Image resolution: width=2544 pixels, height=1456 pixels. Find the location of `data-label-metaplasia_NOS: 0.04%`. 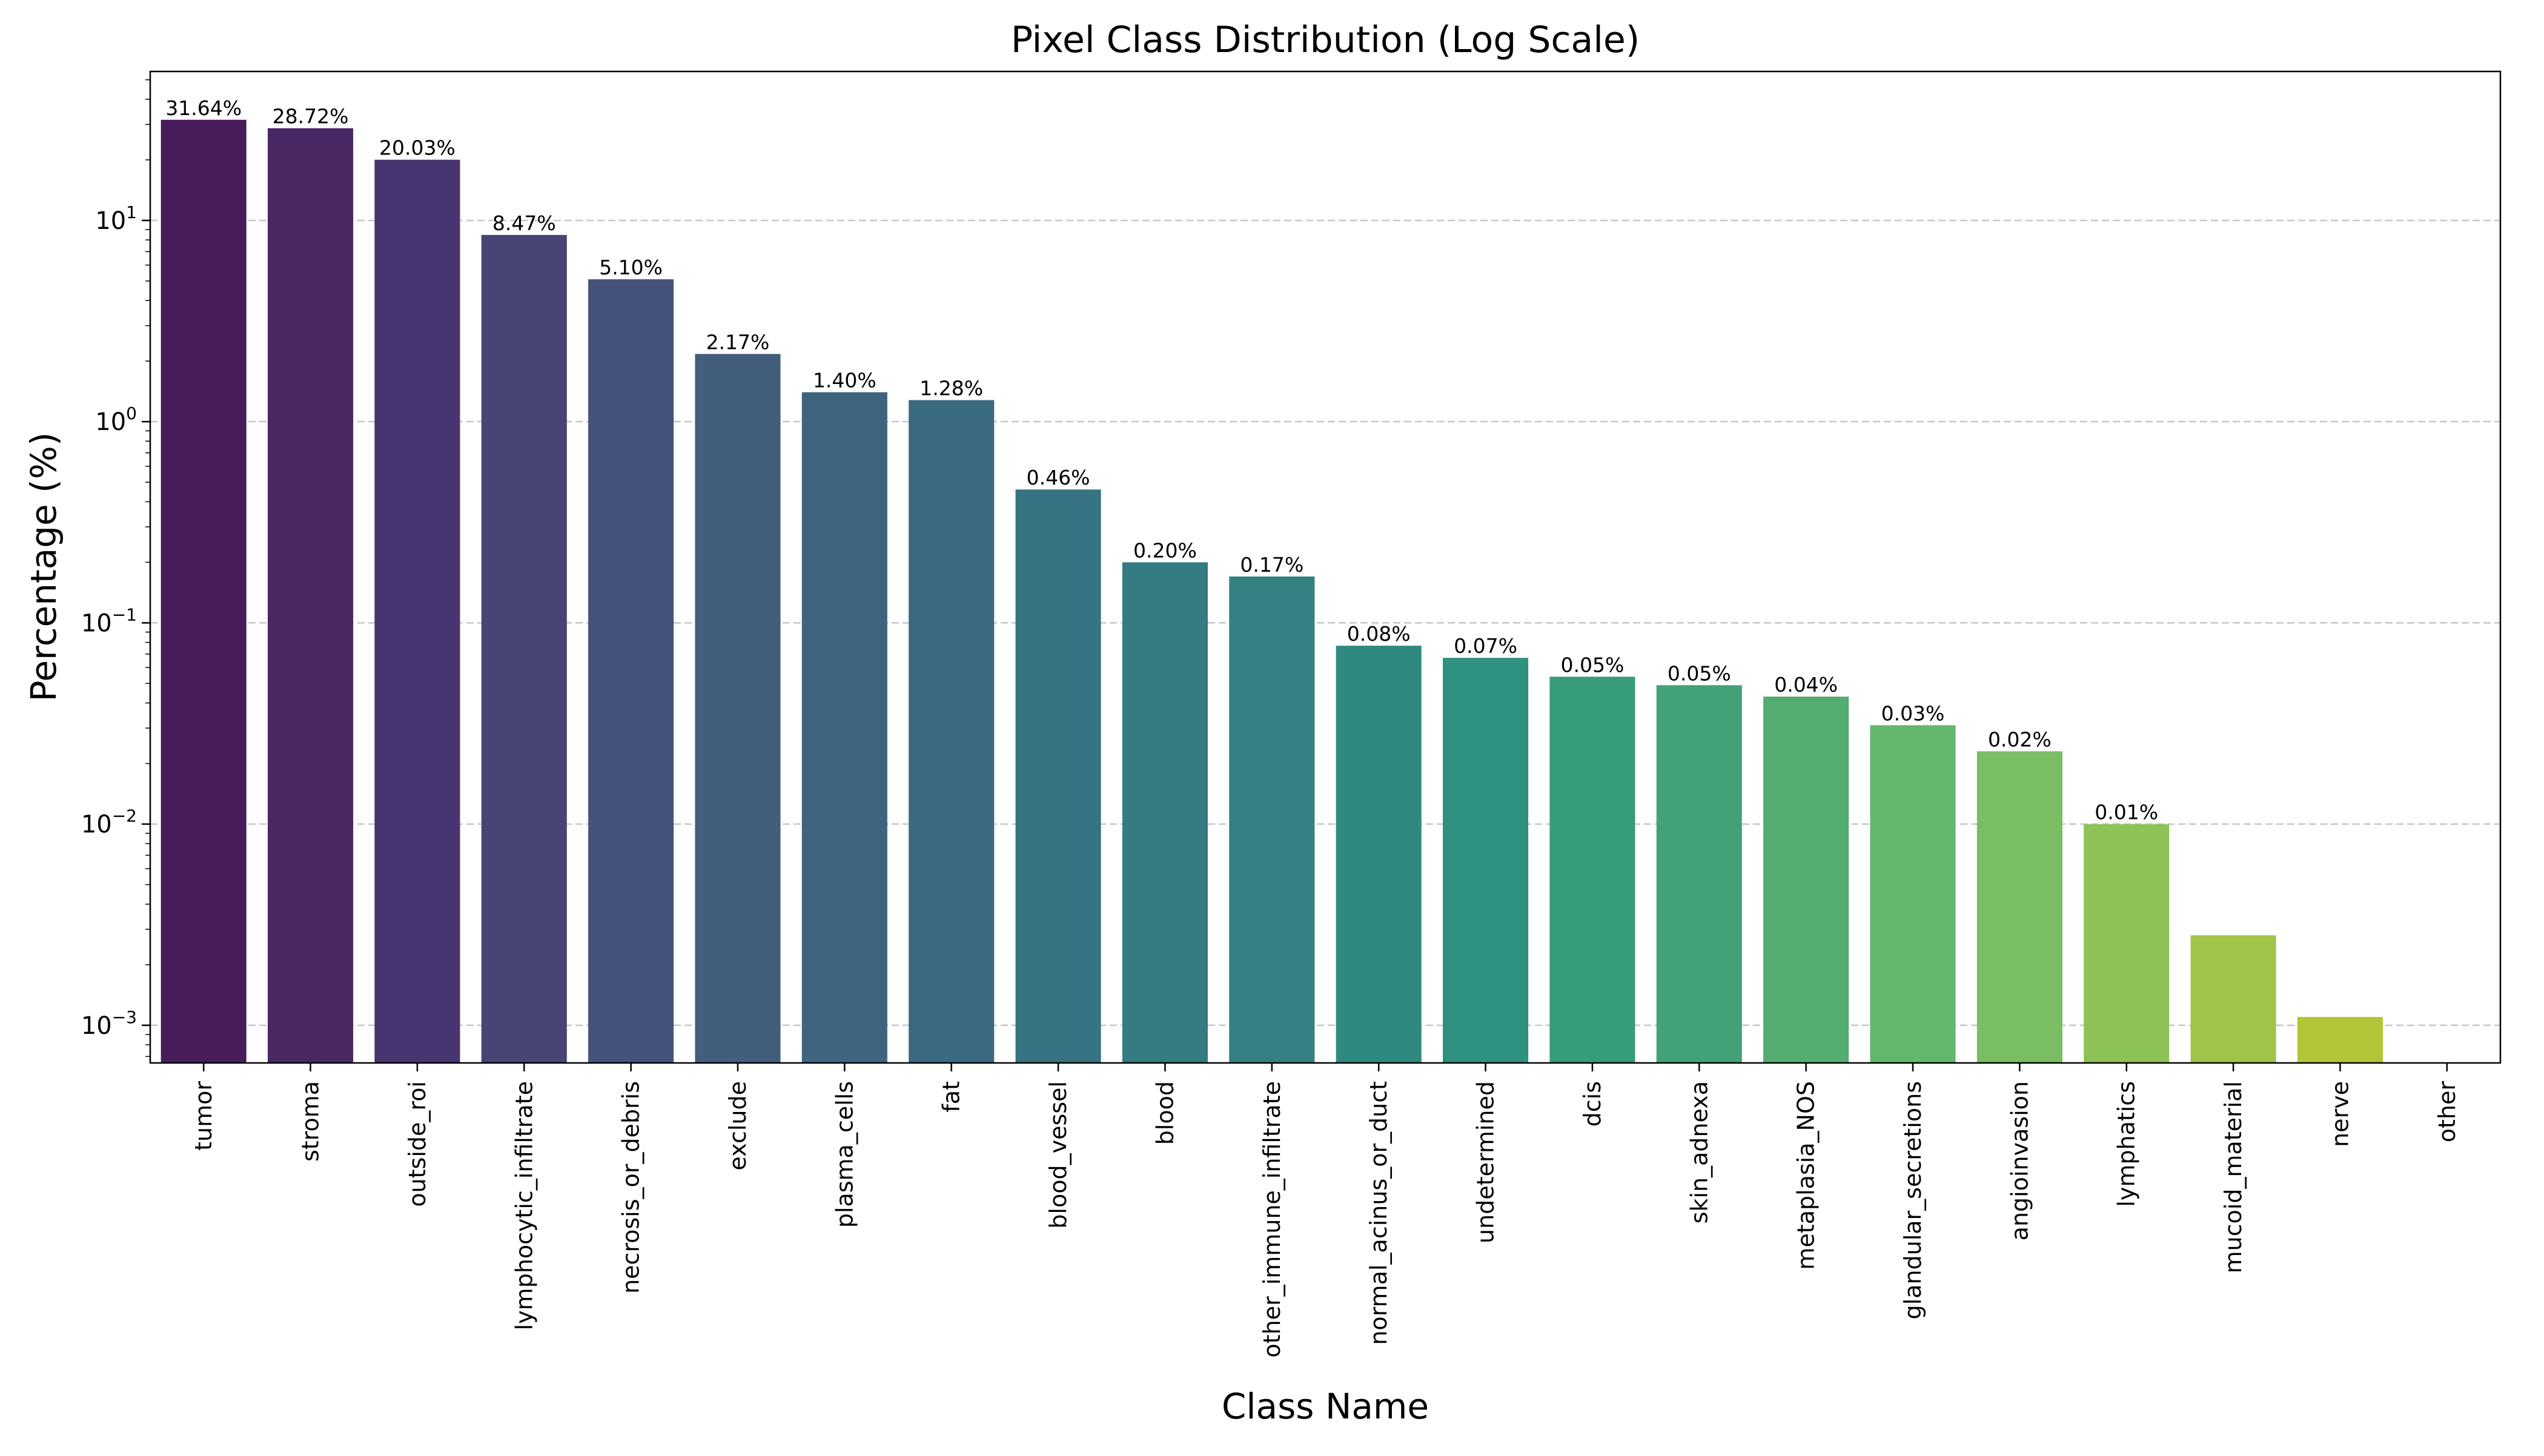

data-label-metaplasia_NOS: 0.04% is located at coordinates (1806, 685).